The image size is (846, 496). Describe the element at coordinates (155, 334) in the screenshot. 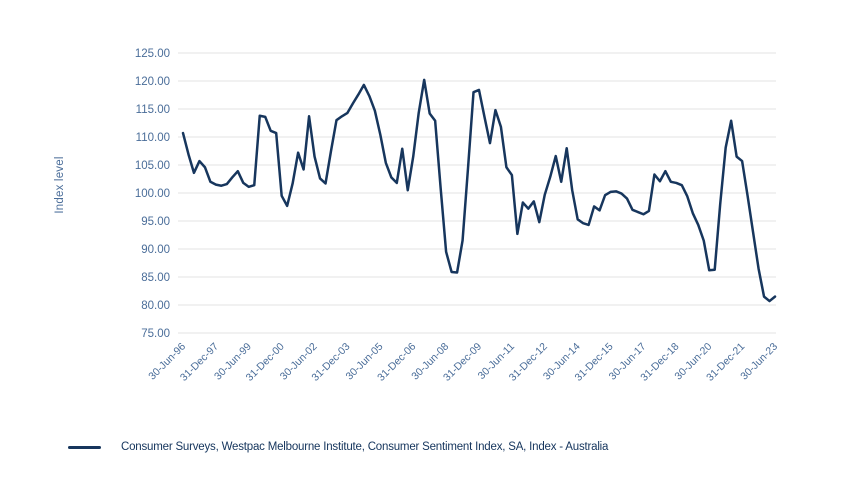

I see `y-tick-label: 75.00` at that location.